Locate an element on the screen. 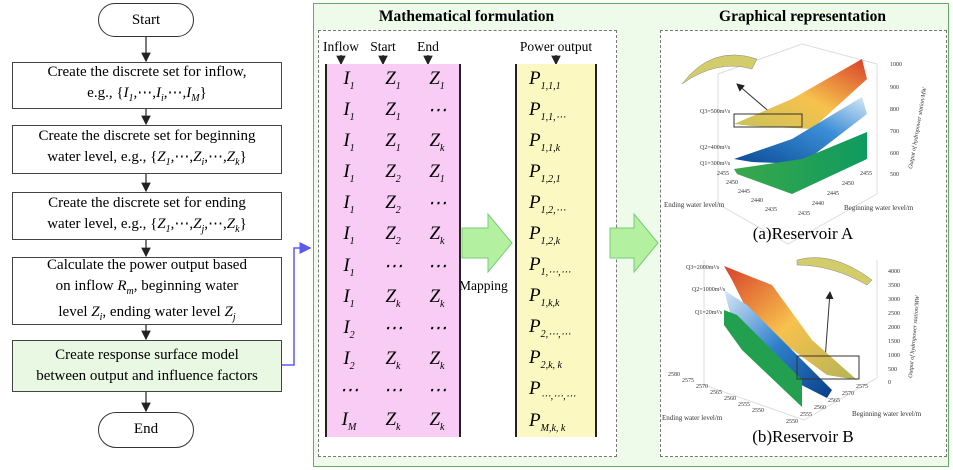  flow-line: Create the discrete set for inflow, is located at coordinates (147, 72).